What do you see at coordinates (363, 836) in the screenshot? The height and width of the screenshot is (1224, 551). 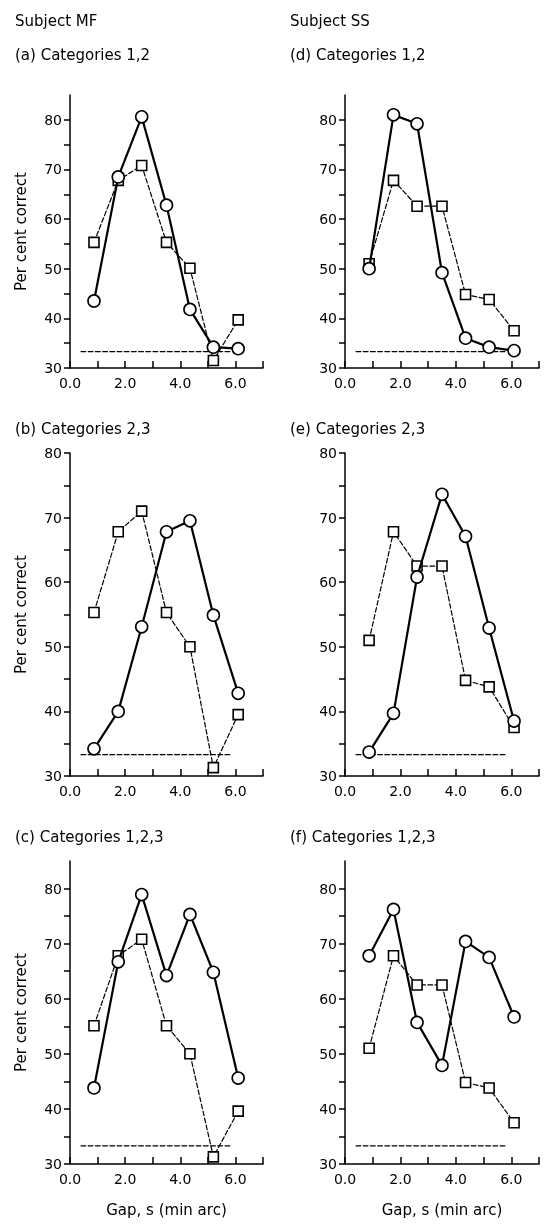 I see `chart-title: (f) Categories 1,2,3` at bounding box center [363, 836].